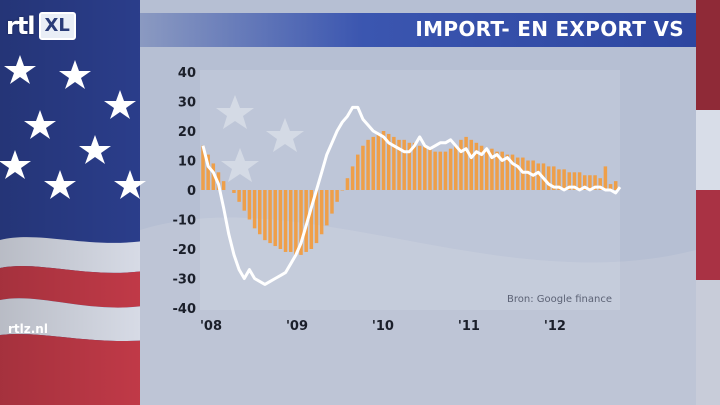 The image size is (720, 405). I want to click on y-tick-label: -10, so click(185, 221).